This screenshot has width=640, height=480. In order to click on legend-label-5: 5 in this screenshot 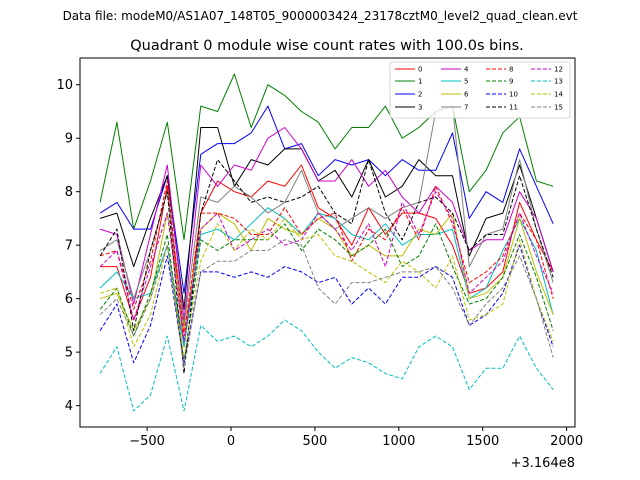, I will do `click(466, 82)`.